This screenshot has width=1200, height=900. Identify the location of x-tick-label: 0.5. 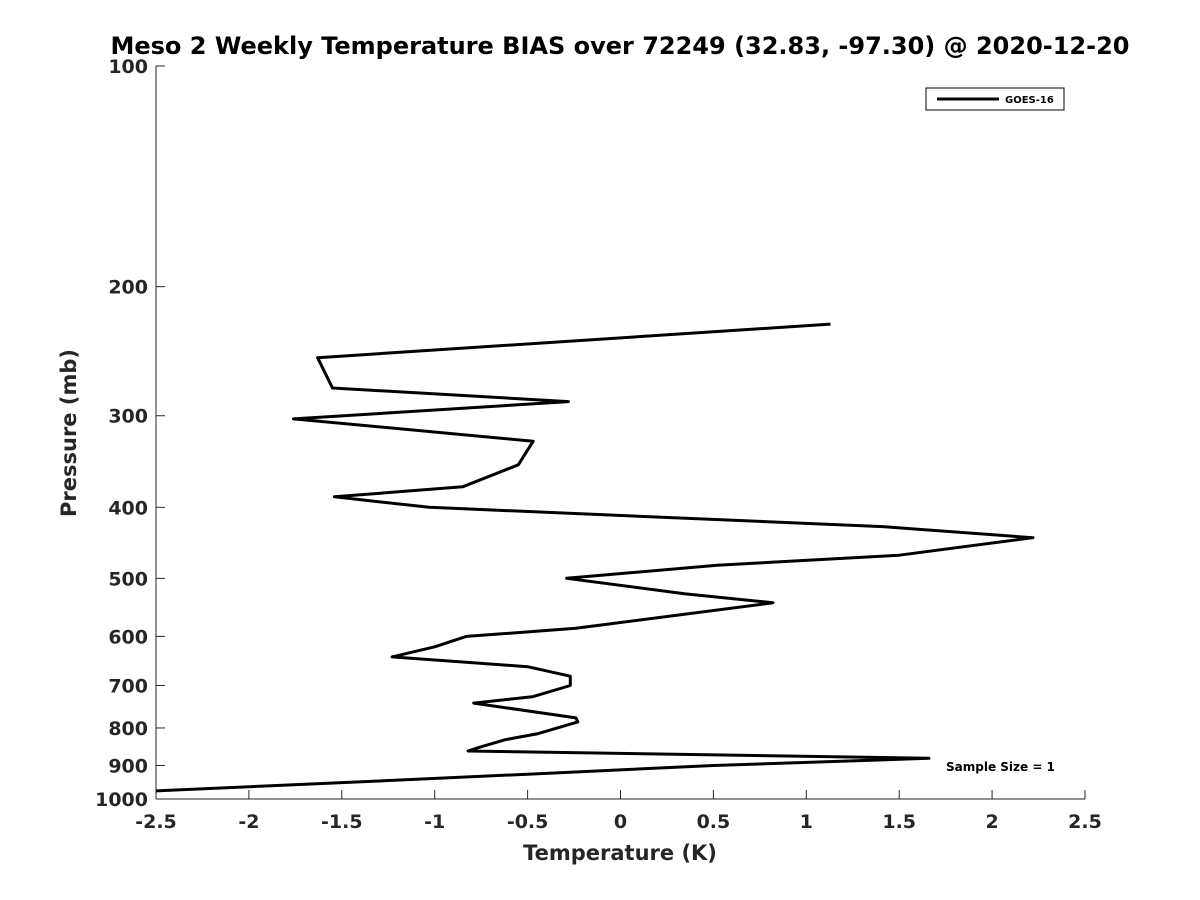
(714, 822).